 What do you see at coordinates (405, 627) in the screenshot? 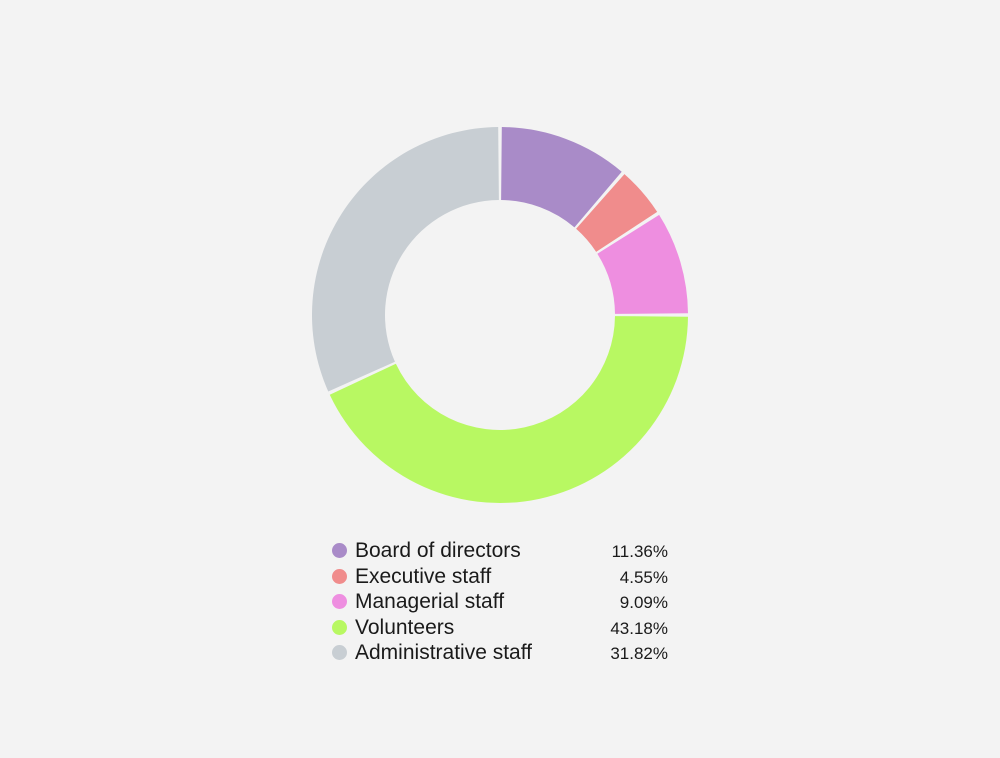
I see `legend-label: Volunteers` at bounding box center [405, 627].